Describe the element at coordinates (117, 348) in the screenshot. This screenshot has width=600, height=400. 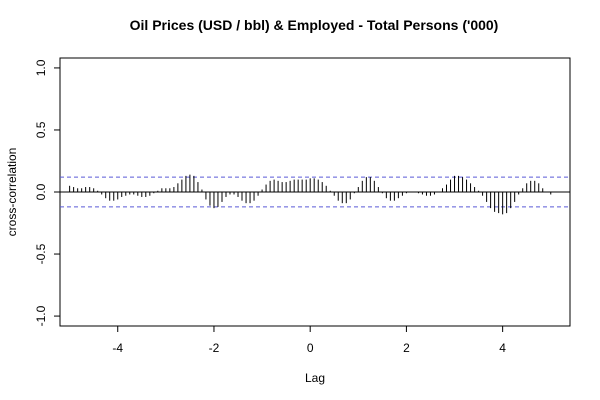
I see `x-tick-label: -4` at that location.